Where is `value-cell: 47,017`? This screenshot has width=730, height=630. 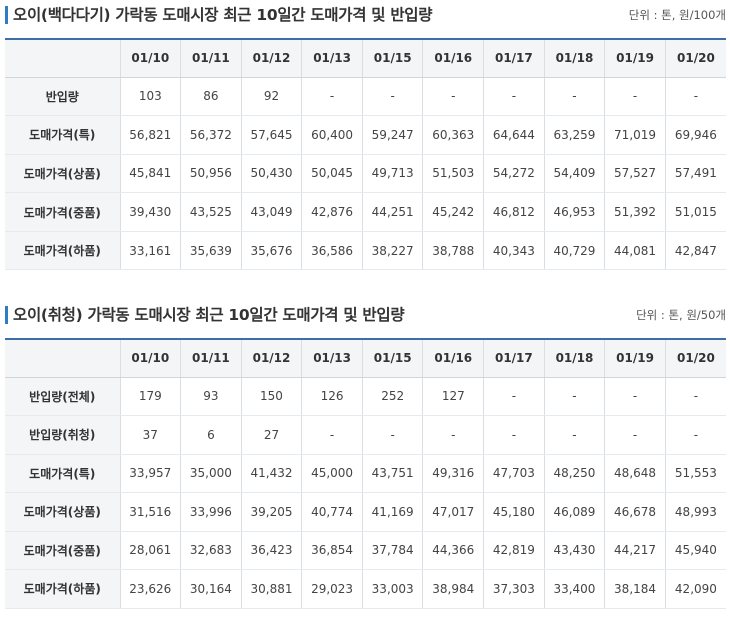
value-cell: 47,017 is located at coordinates (453, 512).